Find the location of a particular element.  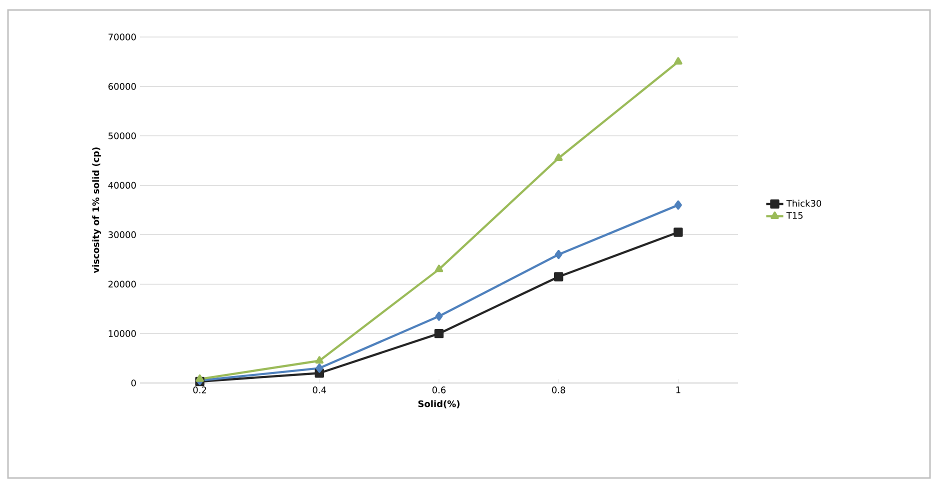

y-tick-label: 50000 is located at coordinates (122, 136).